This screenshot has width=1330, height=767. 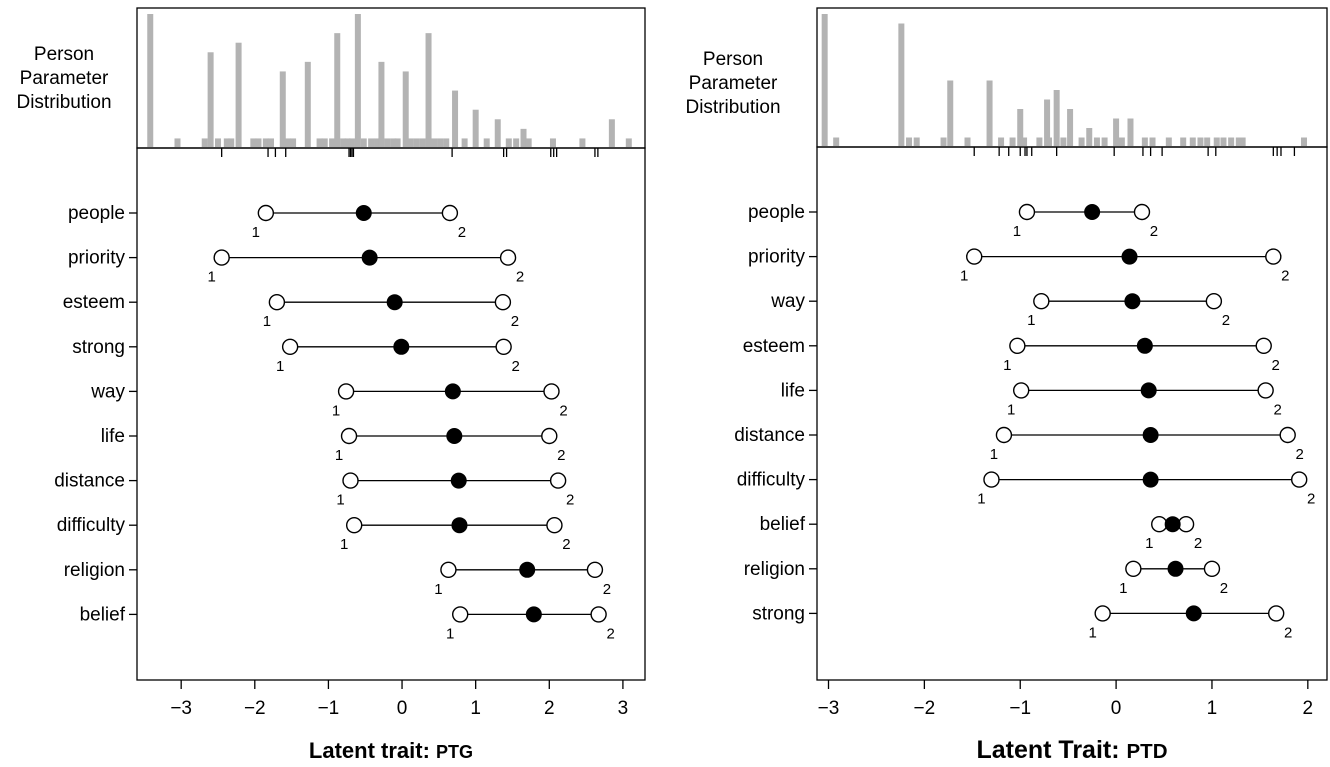 What do you see at coordinates (329, 708) in the screenshot?
I see `ptg-x-tick-label: −1` at bounding box center [329, 708].